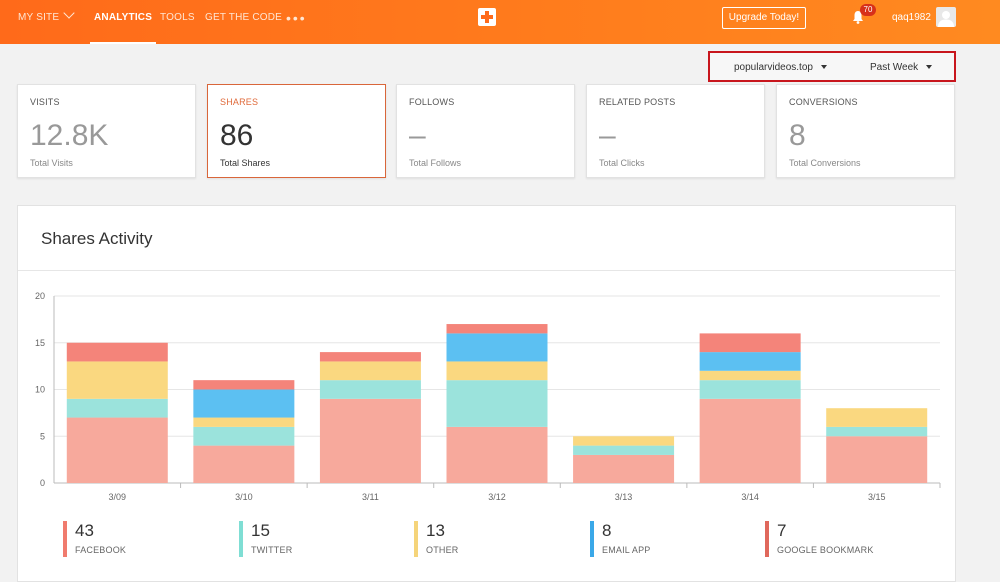 The width and height of the screenshot is (1000, 582). I want to click on notification-badge: 70, so click(868, 10).